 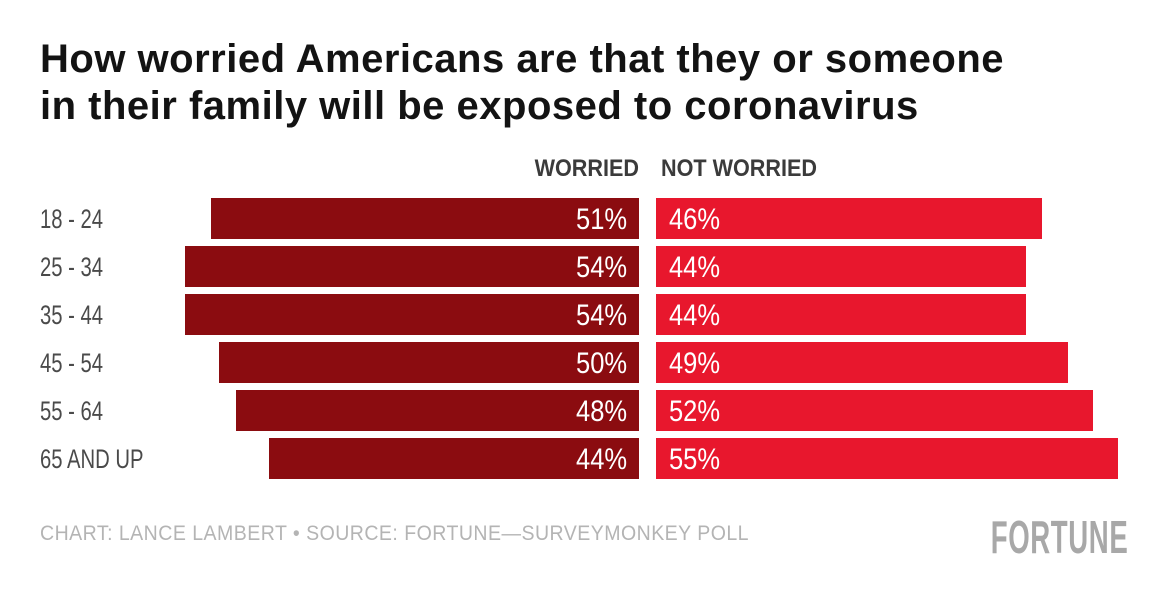 What do you see at coordinates (424, 218) in the screenshot?
I see `worried-bar: 51%` at bounding box center [424, 218].